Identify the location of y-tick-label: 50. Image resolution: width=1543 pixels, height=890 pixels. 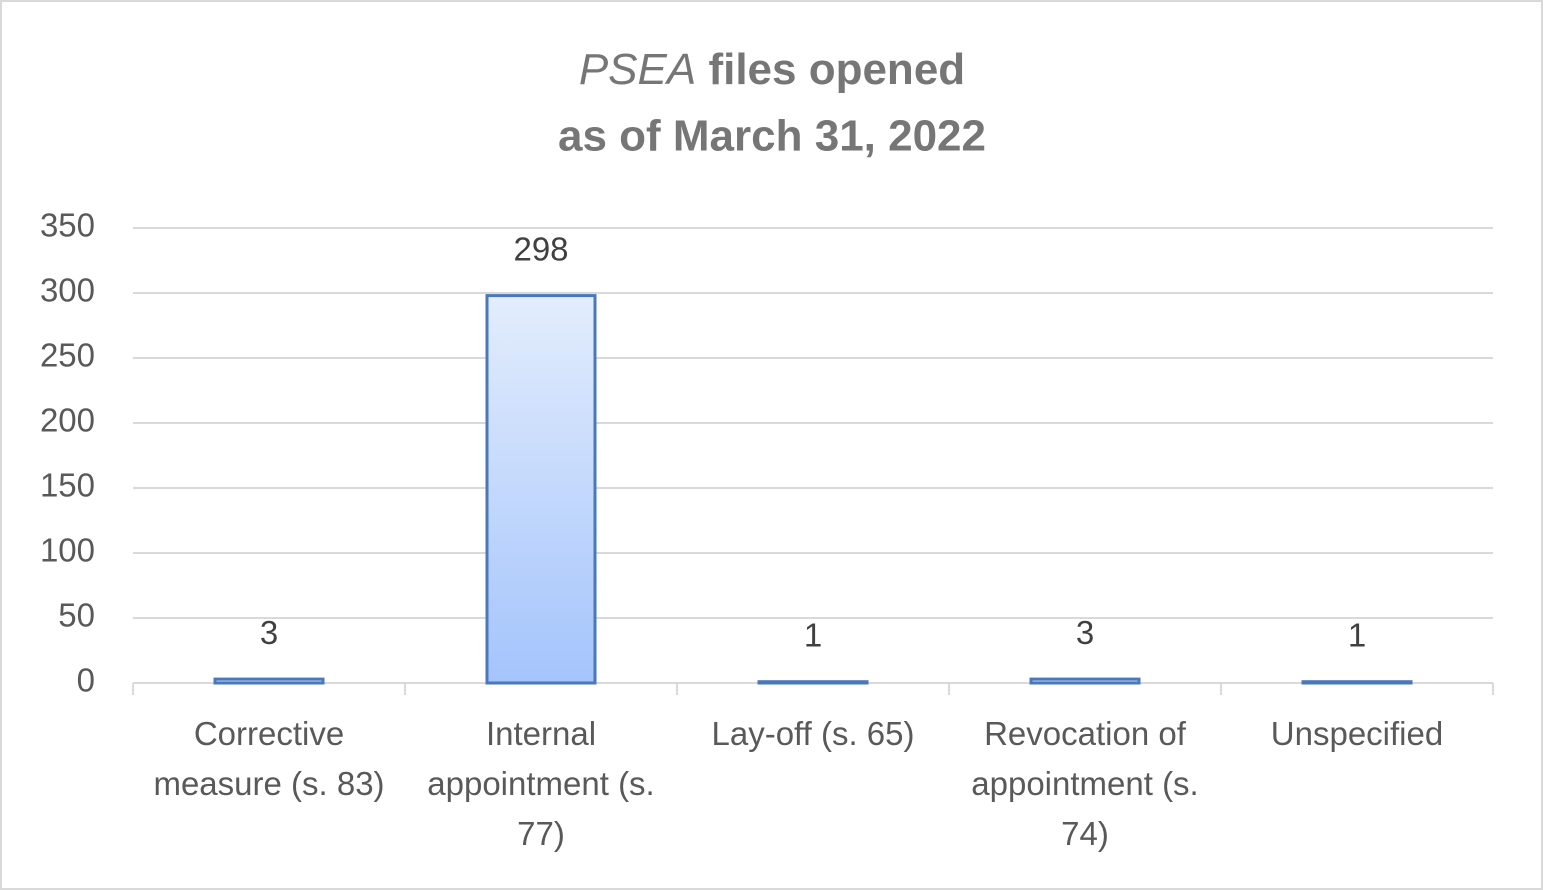
(76, 615).